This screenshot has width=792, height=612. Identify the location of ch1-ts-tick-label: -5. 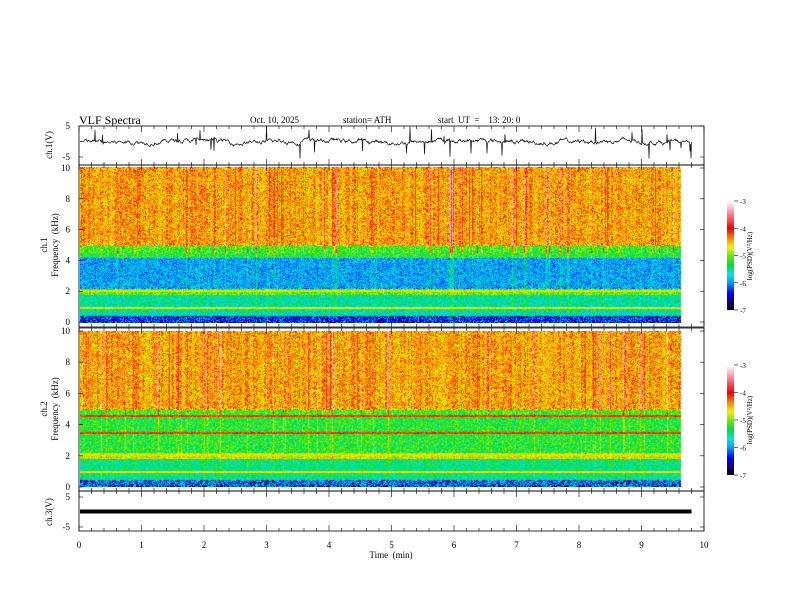
(67, 157).